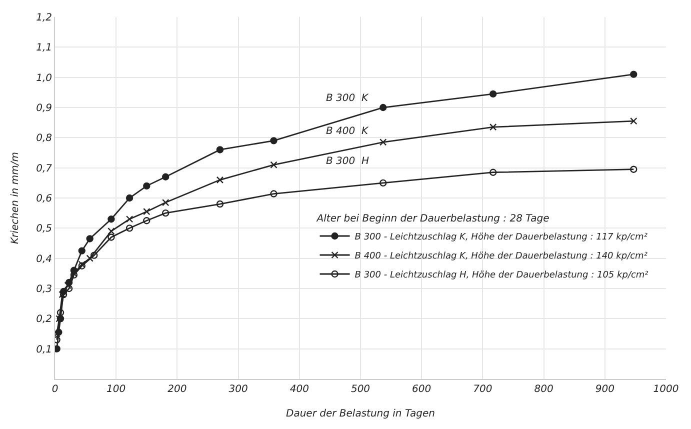 This screenshot has height=429, width=691. What do you see at coordinates (238, 389) in the screenshot?
I see `x-tick-label: 300` at bounding box center [238, 389].